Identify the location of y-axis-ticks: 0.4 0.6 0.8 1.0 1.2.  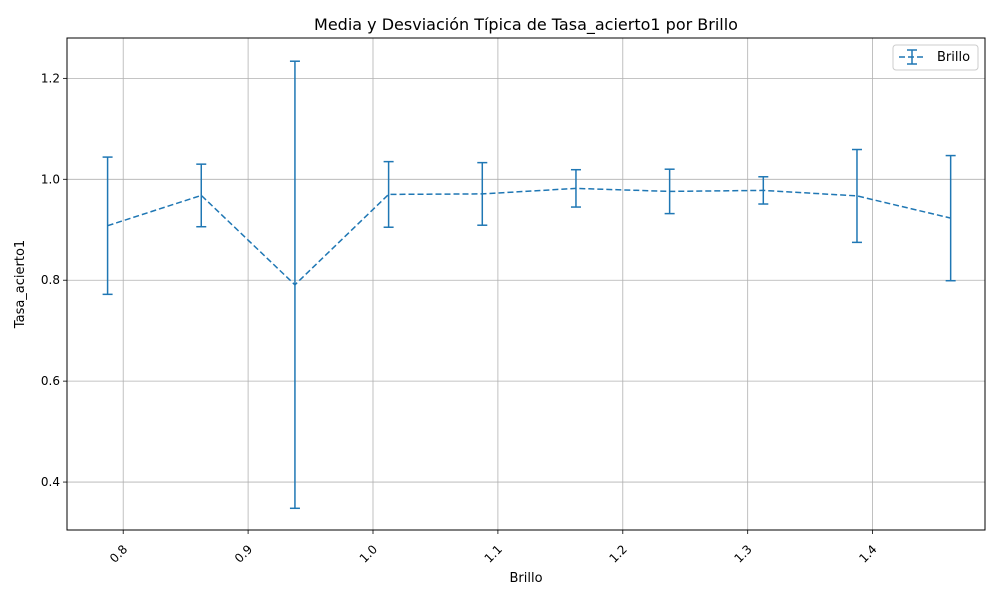
(54, 280).